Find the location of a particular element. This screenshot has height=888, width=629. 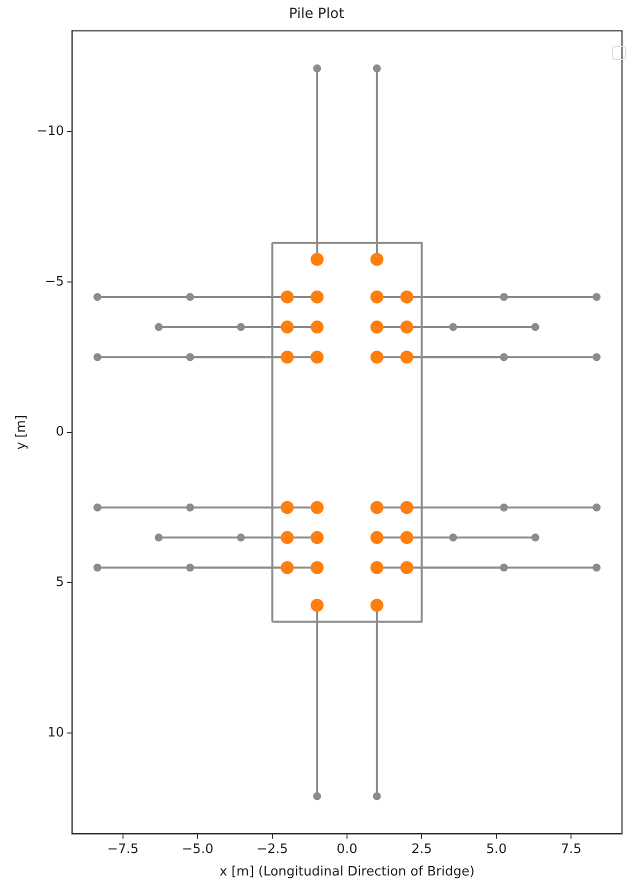

y-tick-label: −10 is located at coordinates (50, 131).